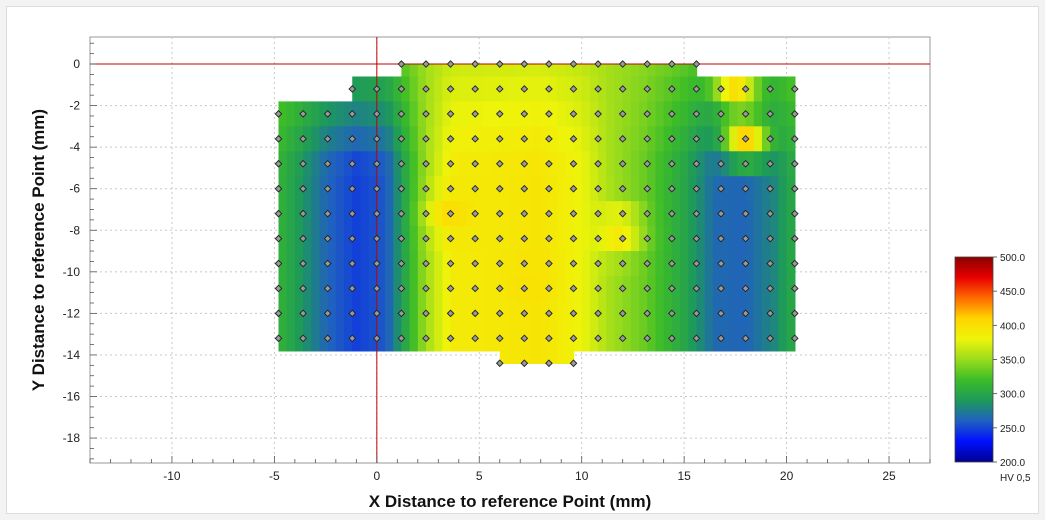 The width and height of the screenshot is (1045, 520). I want to click on colorbar-unit-label: HV 0,5, so click(1015, 478).